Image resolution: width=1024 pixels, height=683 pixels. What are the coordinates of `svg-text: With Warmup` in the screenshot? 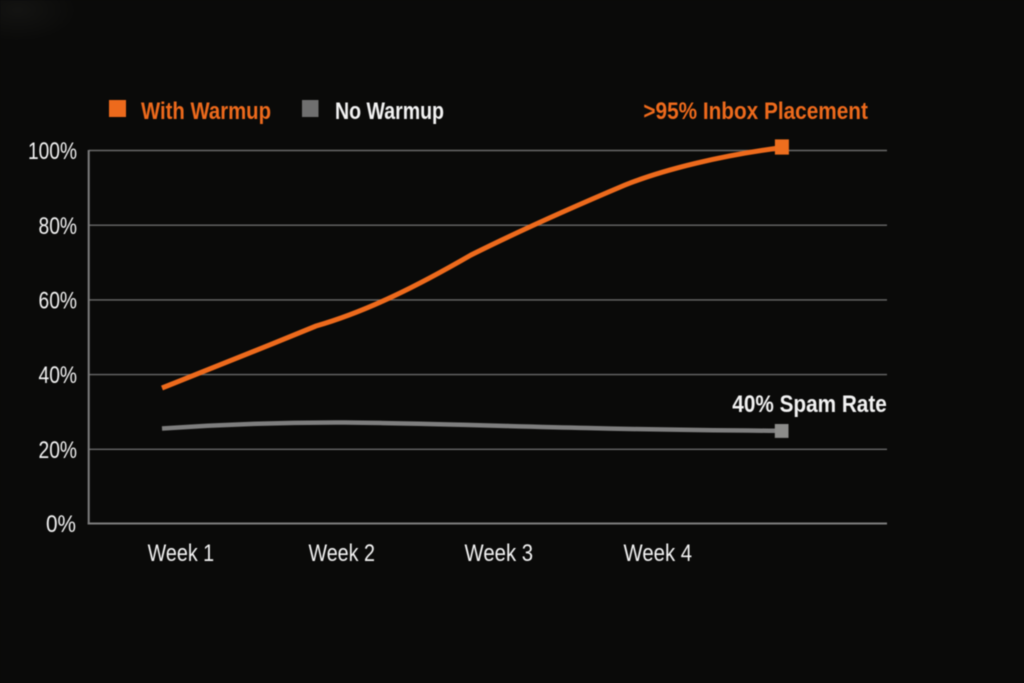 It's located at (206, 111).